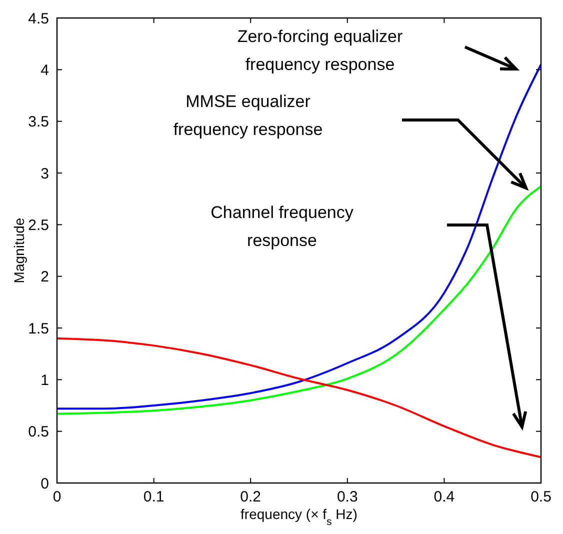  Describe the element at coordinates (248, 115) in the screenshot. I see `annotation: MMSE equalizer frequency response` at that location.